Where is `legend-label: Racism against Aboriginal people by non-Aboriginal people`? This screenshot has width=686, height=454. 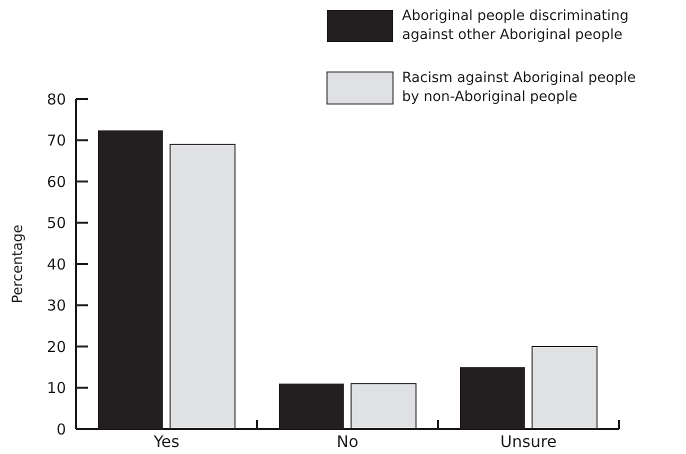
legend-label: Racism against Aboriginal people by non-Aboriginal people is located at coordinates (519, 87).